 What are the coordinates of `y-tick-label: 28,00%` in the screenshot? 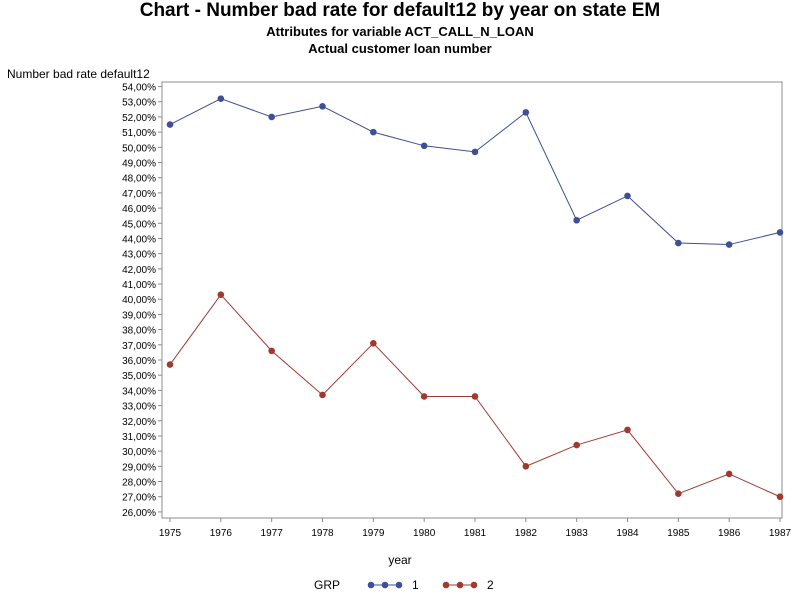 It's located at (139, 483).